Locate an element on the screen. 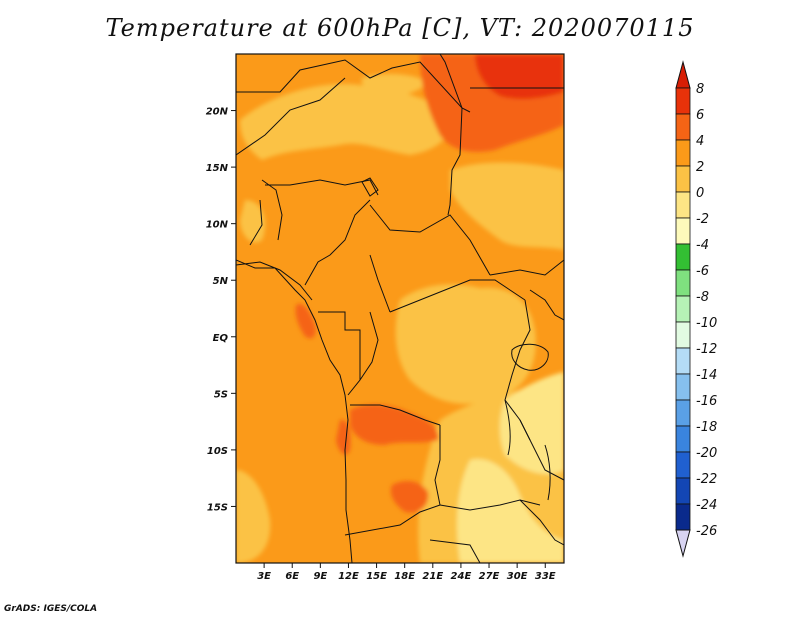 This screenshot has height=618, width=800. lon-tick-label: 3E is located at coordinates (264, 576).